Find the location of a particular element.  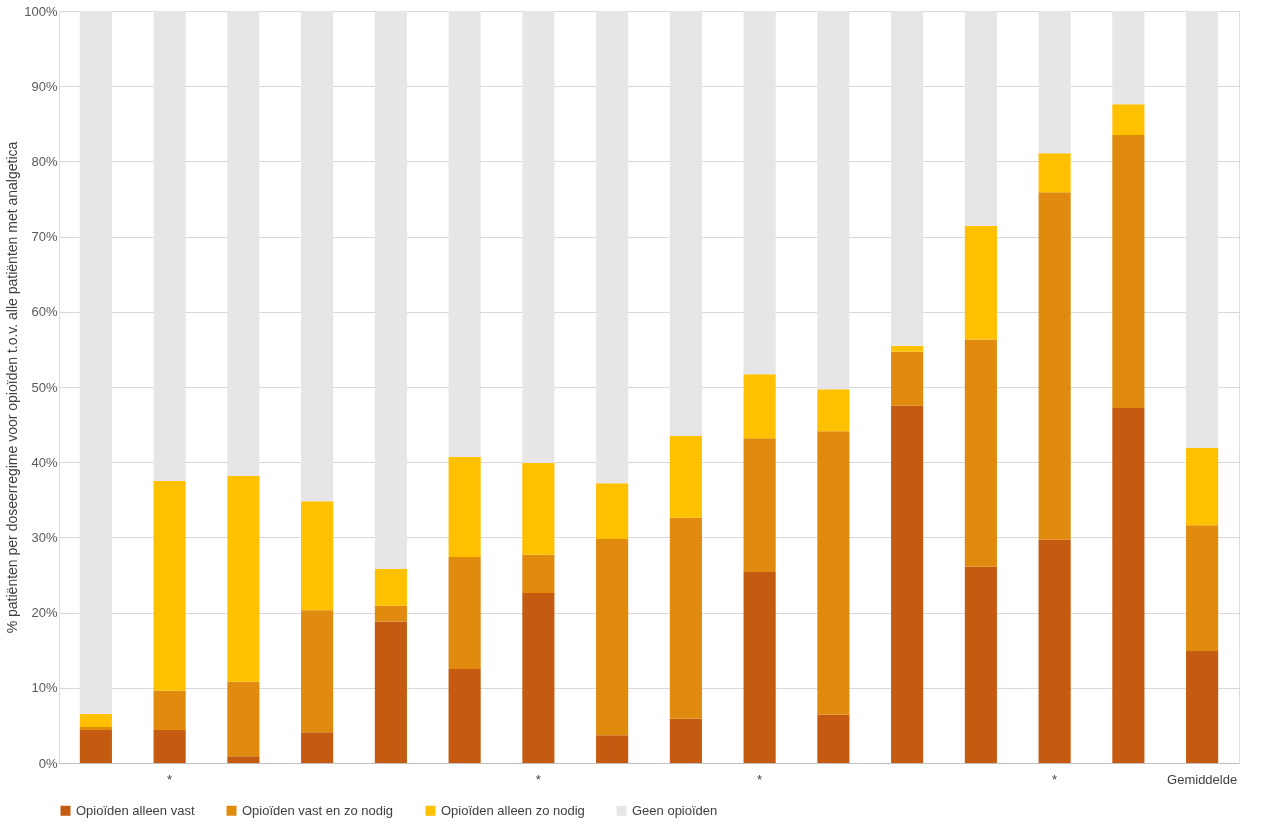

y-tick-label: 50% is located at coordinates (44, 387).